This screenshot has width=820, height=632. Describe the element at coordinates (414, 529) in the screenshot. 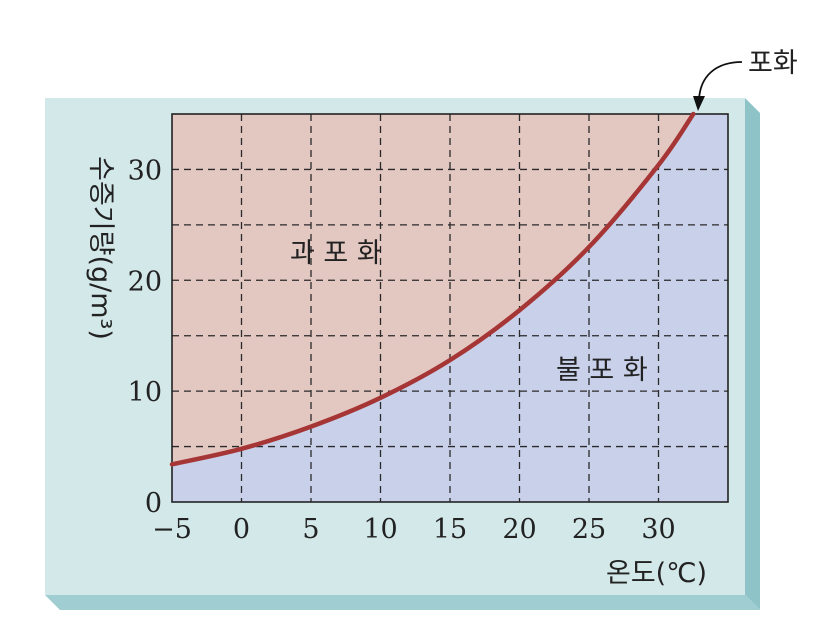

I see `x-tick-labels: −5 0 5 10 15 20 25 30` at that location.